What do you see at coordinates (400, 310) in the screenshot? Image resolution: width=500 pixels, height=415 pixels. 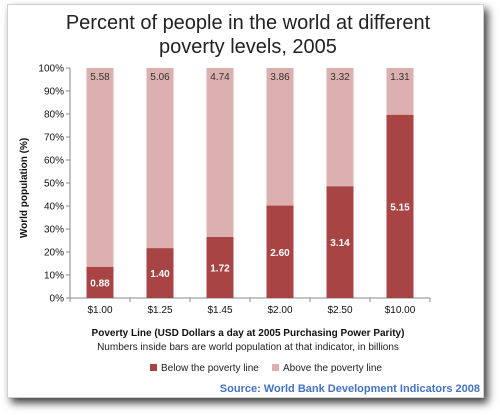 I see `x-tick-label: $10.00` at bounding box center [400, 310].